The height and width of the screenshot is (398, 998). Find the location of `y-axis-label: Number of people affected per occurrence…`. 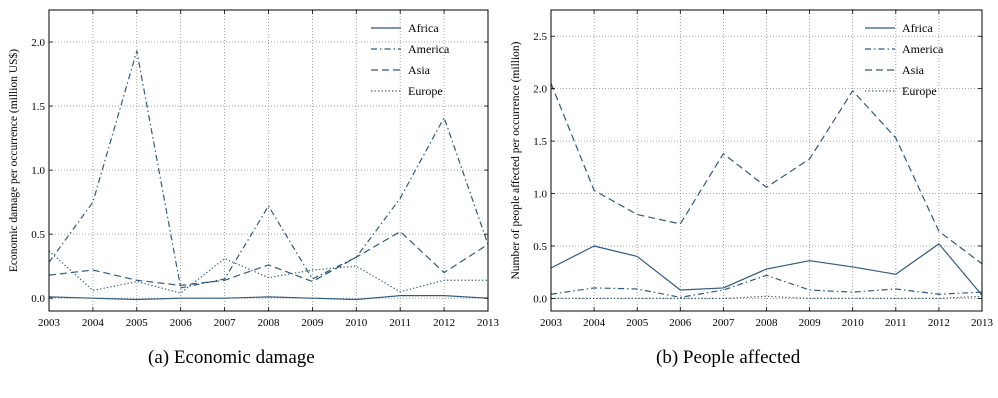

y-axis-label: Number of people affected per occurrence… is located at coordinates (516, 160).